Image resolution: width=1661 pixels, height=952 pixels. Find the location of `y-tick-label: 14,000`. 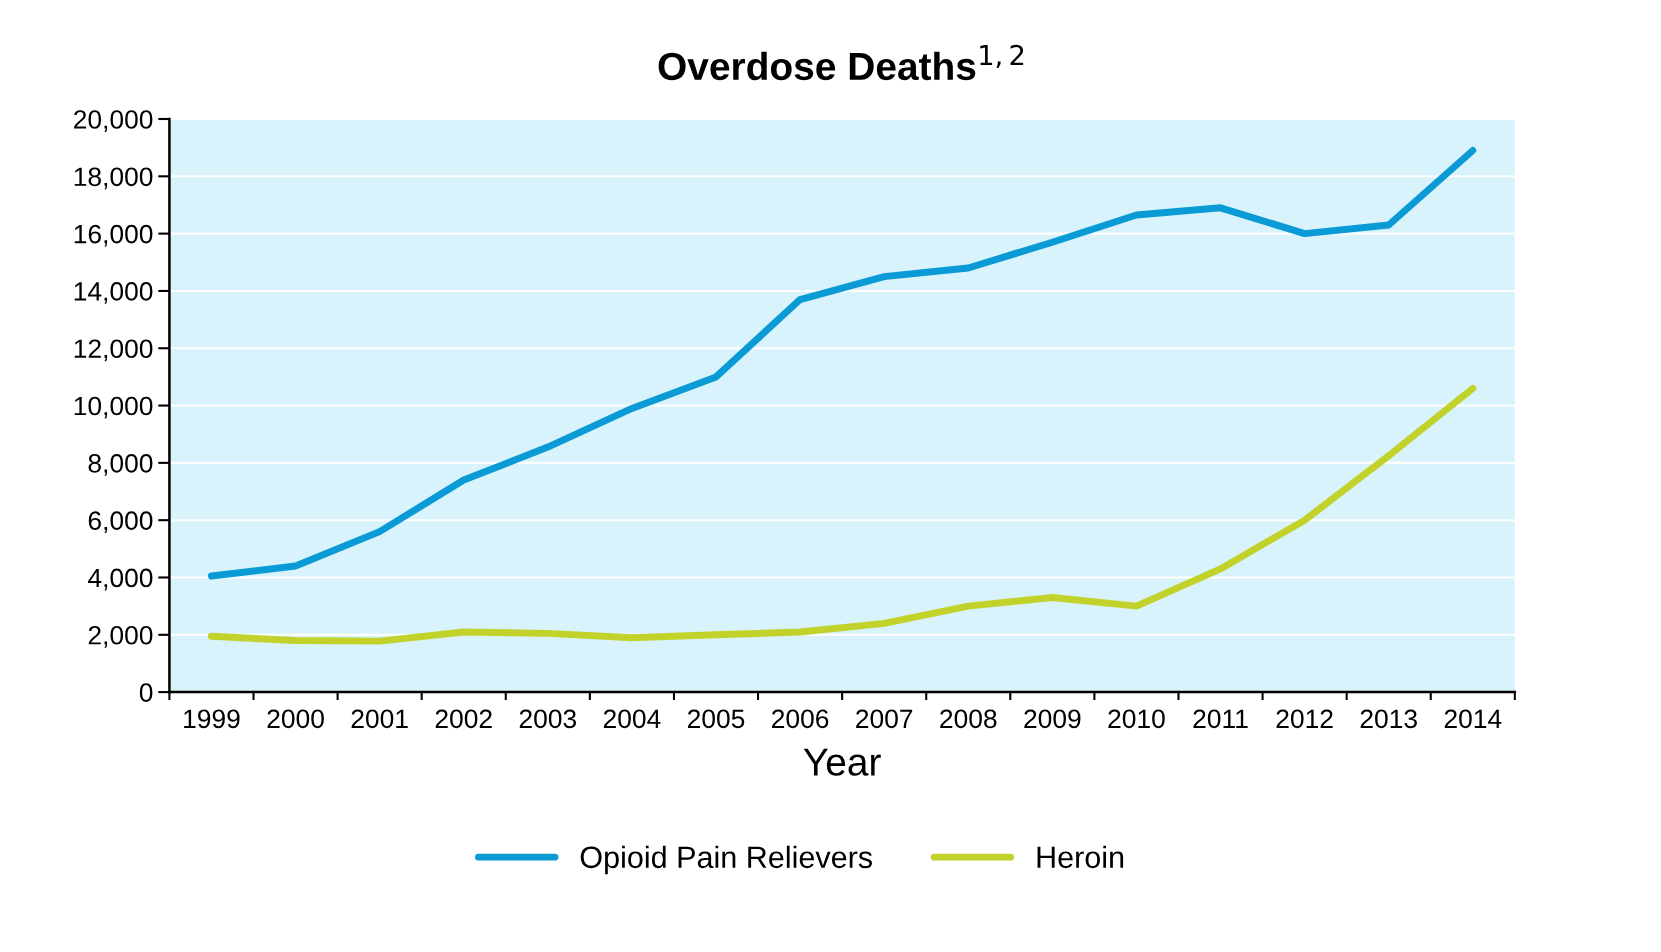

y-tick-label: 14,000 is located at coordinates (113, 293).